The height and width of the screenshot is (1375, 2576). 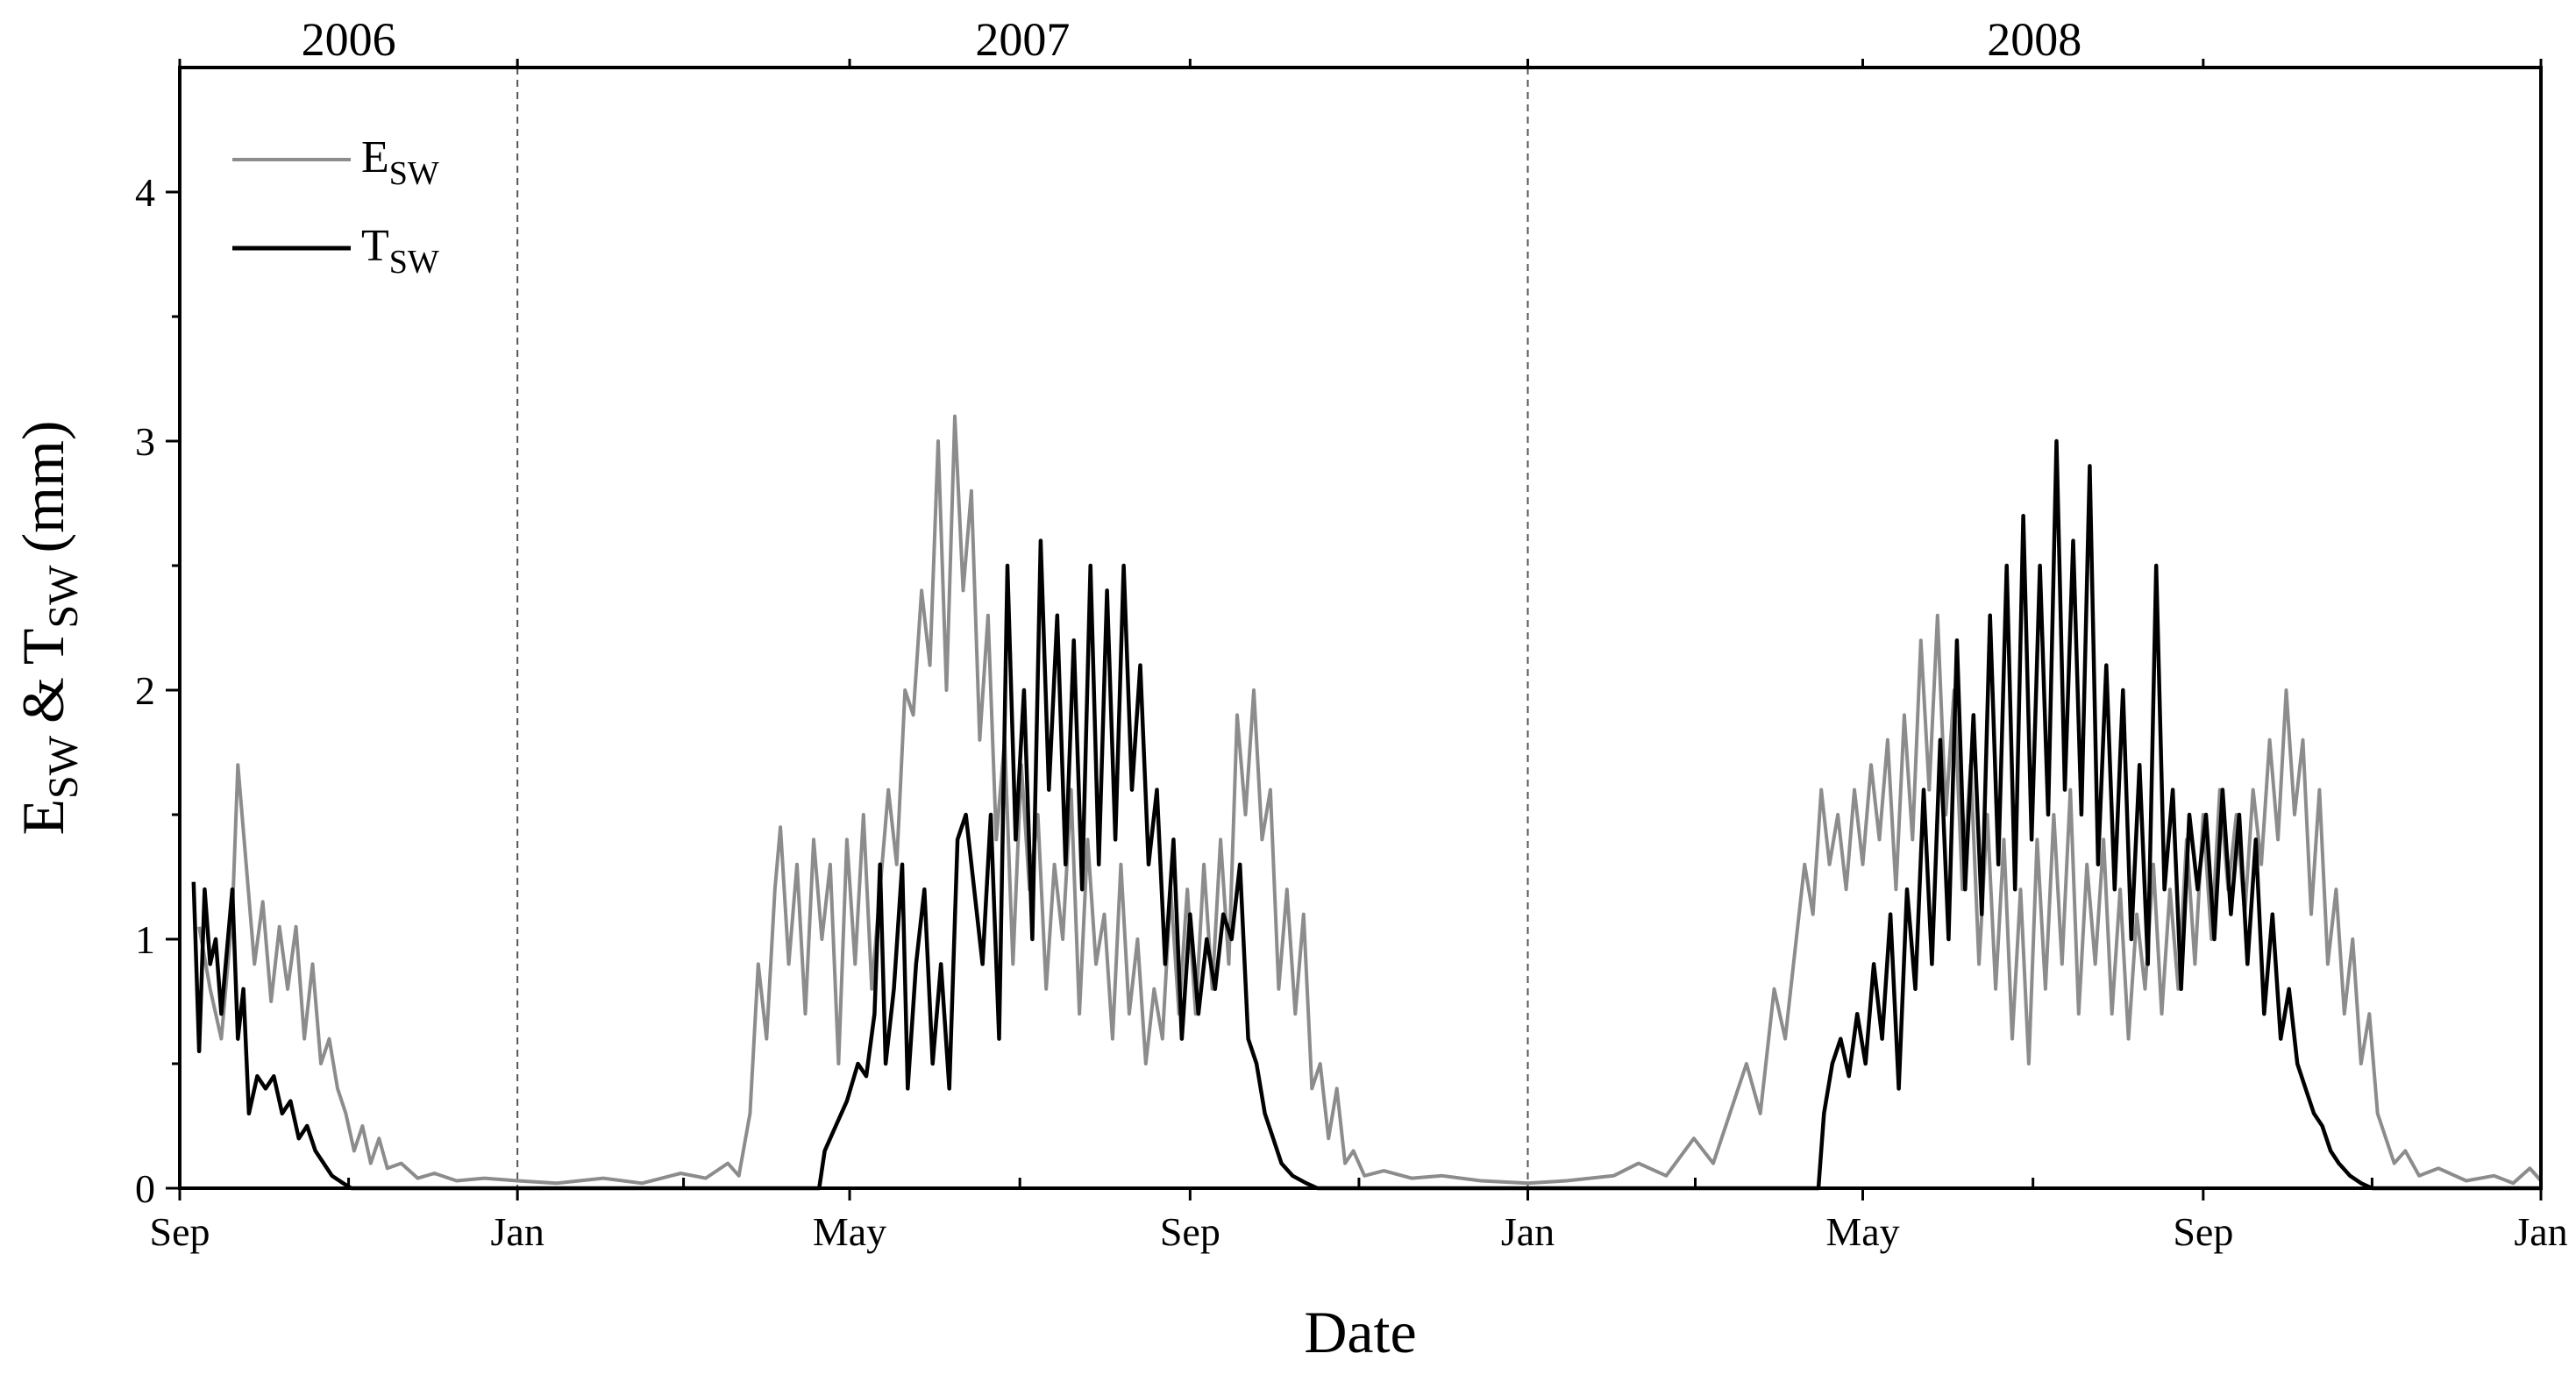 I want to click on legend-label-esw: ESW, so click(x=400, y=162).